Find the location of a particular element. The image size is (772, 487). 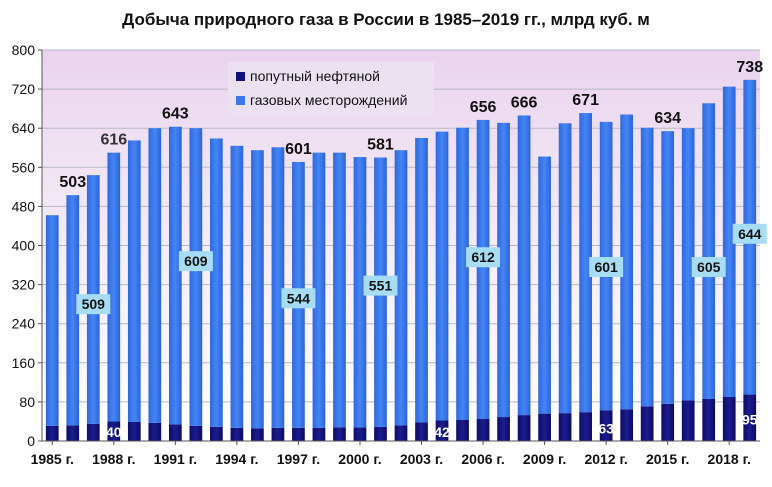

segment-label: 605 is located at coordinates (709, 267).